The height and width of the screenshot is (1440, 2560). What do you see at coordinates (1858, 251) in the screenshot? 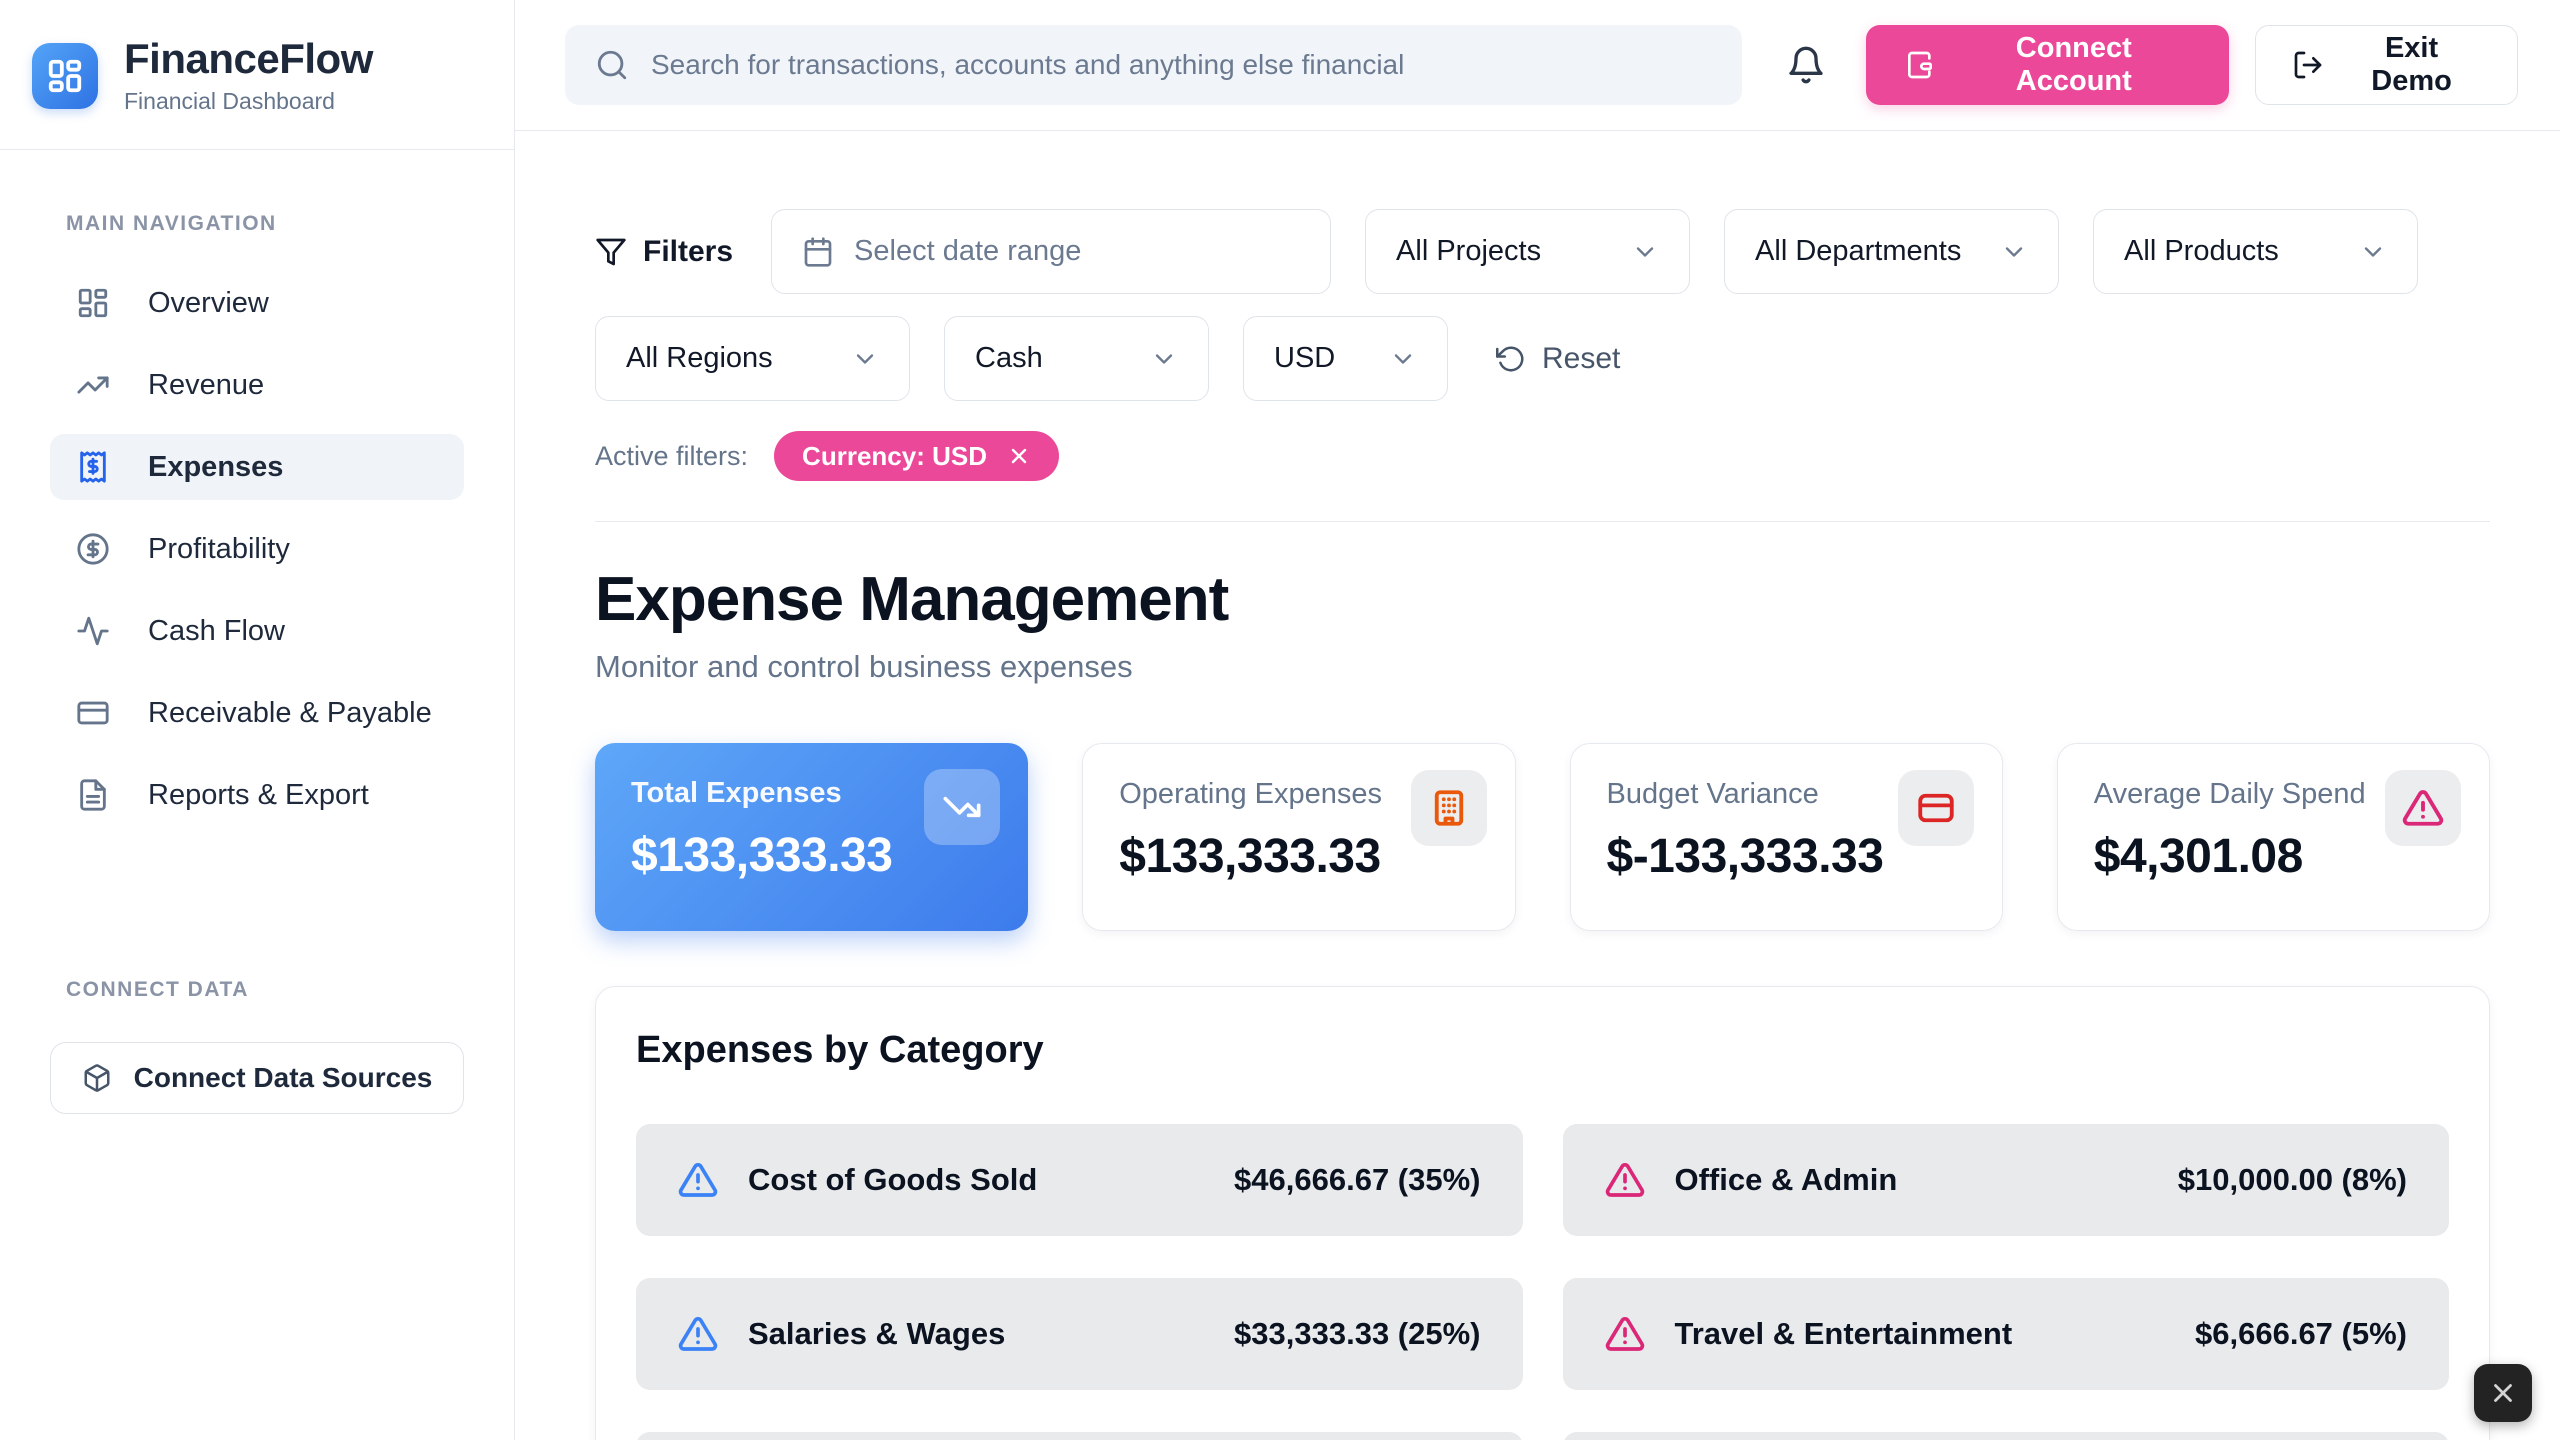
I see `departments-dropdown-value: All Departments` at bounding box center [1858, 251].